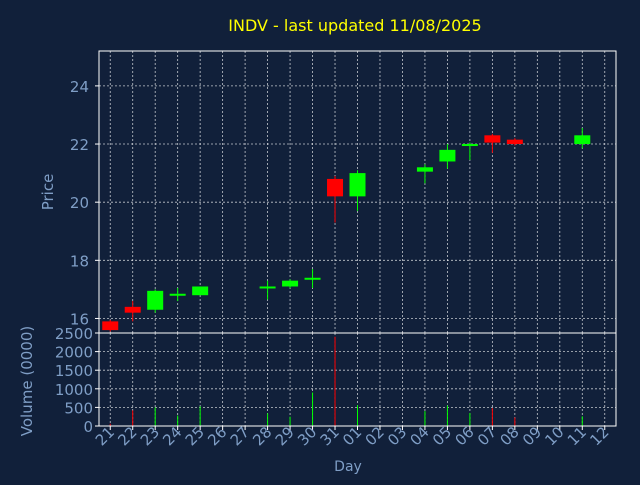 The image size is (640, 485). Describe the element at coordinates (79, 203) in the screenshot. I see `price-tick-label: 20` at that location.